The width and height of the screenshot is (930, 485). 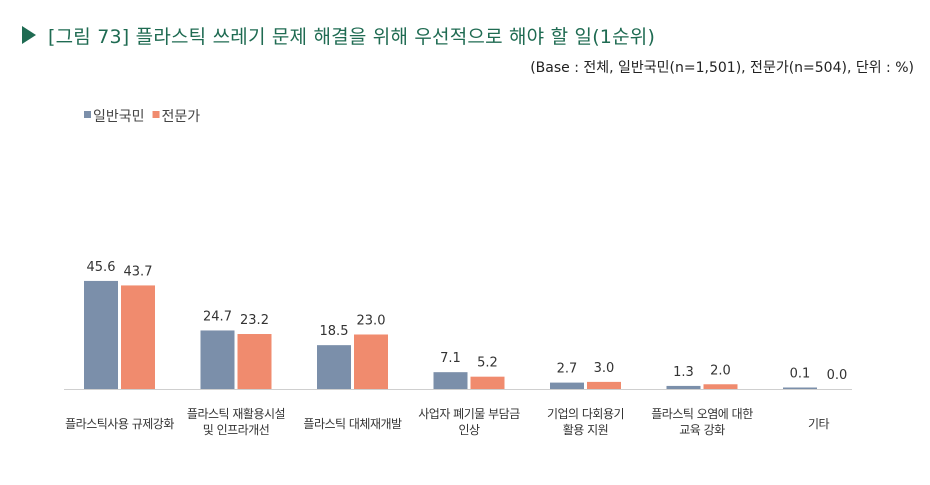 What do you see at coordinates (217, 316) in the screenshot?
I see `data-label-s1-c2: 24.7` at bounding box center [217, 316].